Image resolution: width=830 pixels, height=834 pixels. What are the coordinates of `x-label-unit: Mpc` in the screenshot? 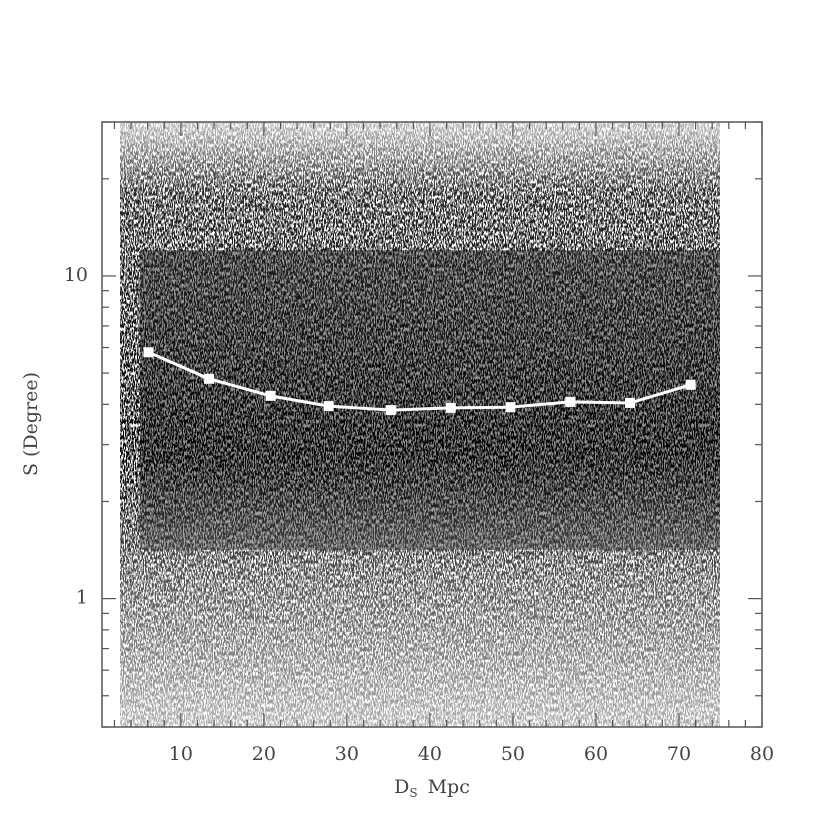 It's located at (449, 787).